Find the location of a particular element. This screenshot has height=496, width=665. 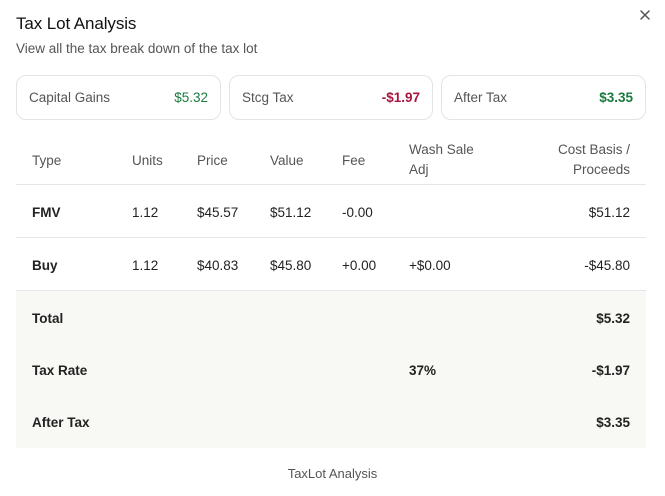

capital-gains-value: $5.32 is located at coordinates (191, 97).